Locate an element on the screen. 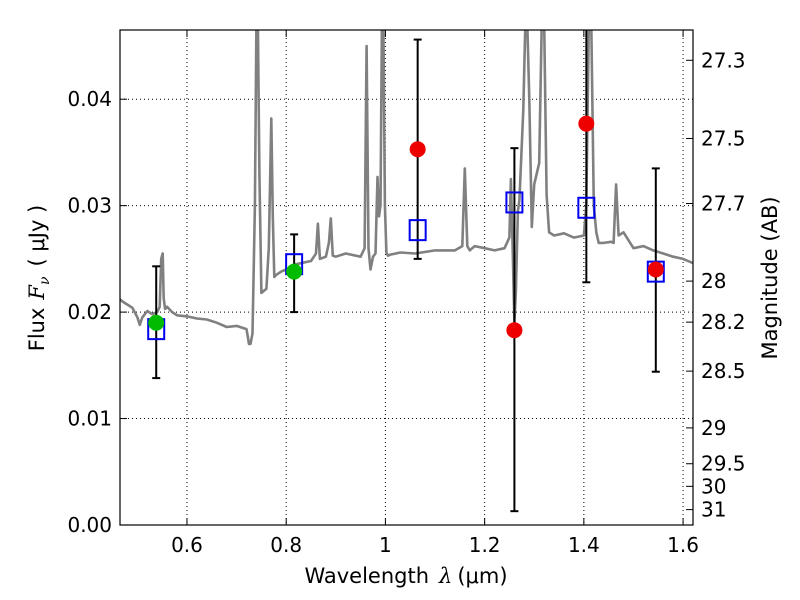  x-tick-label: 1.6 is located at coordinates (683, 545).